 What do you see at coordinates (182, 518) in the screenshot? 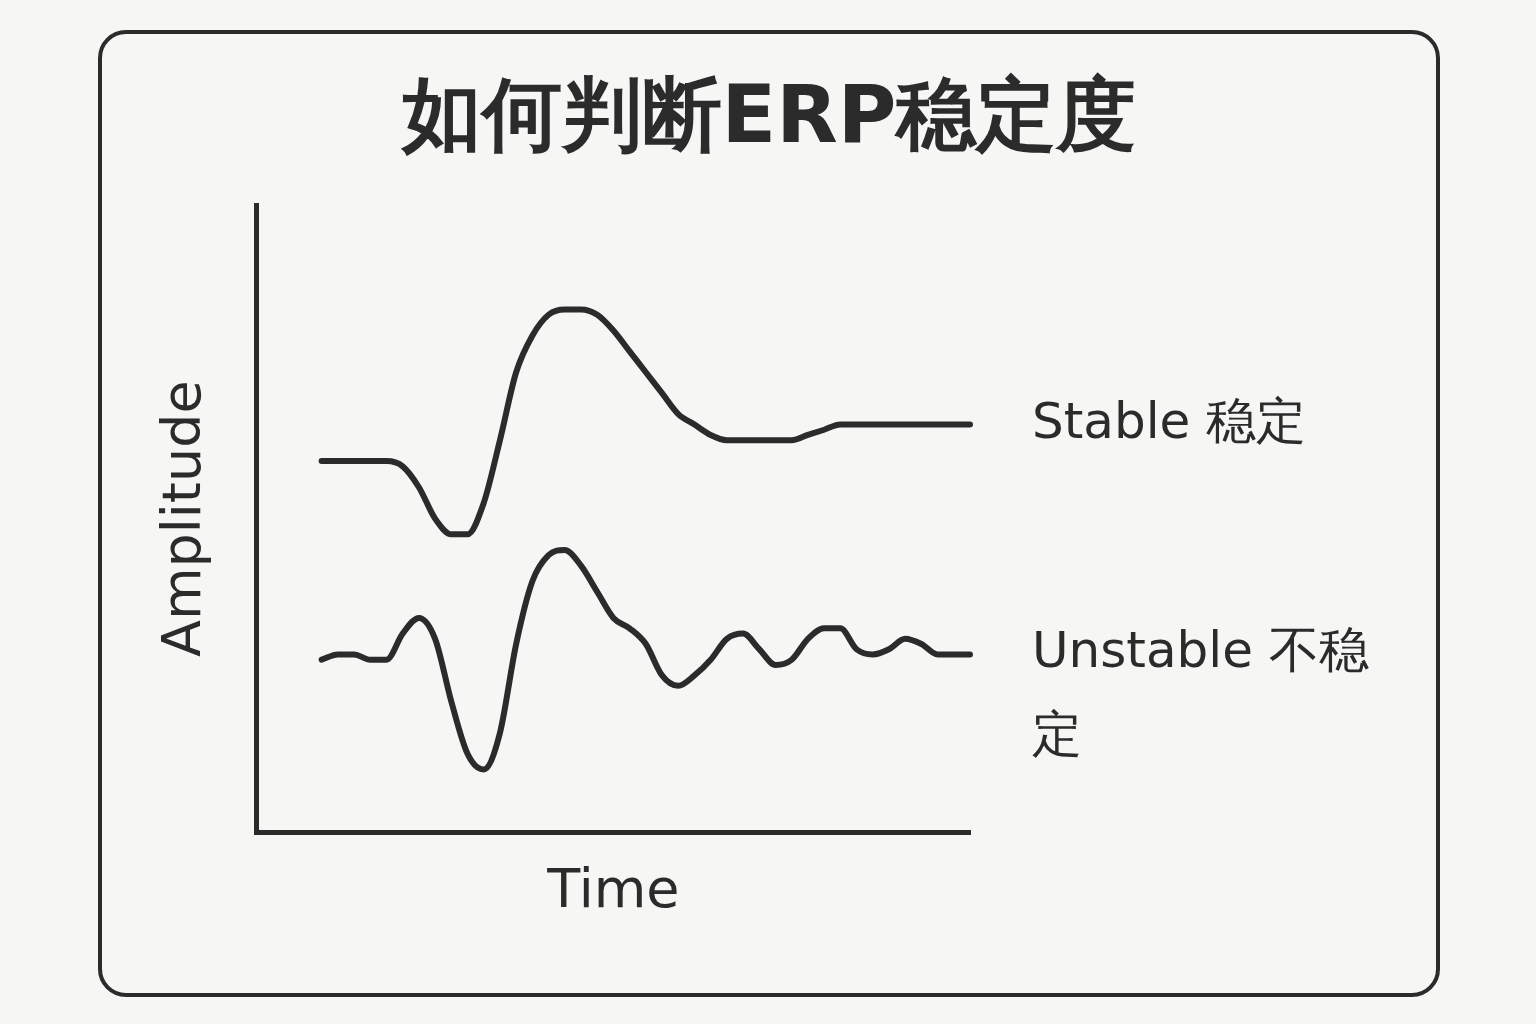
I see `y-axis-title: Amplitude` at bounding box center [182, 518].